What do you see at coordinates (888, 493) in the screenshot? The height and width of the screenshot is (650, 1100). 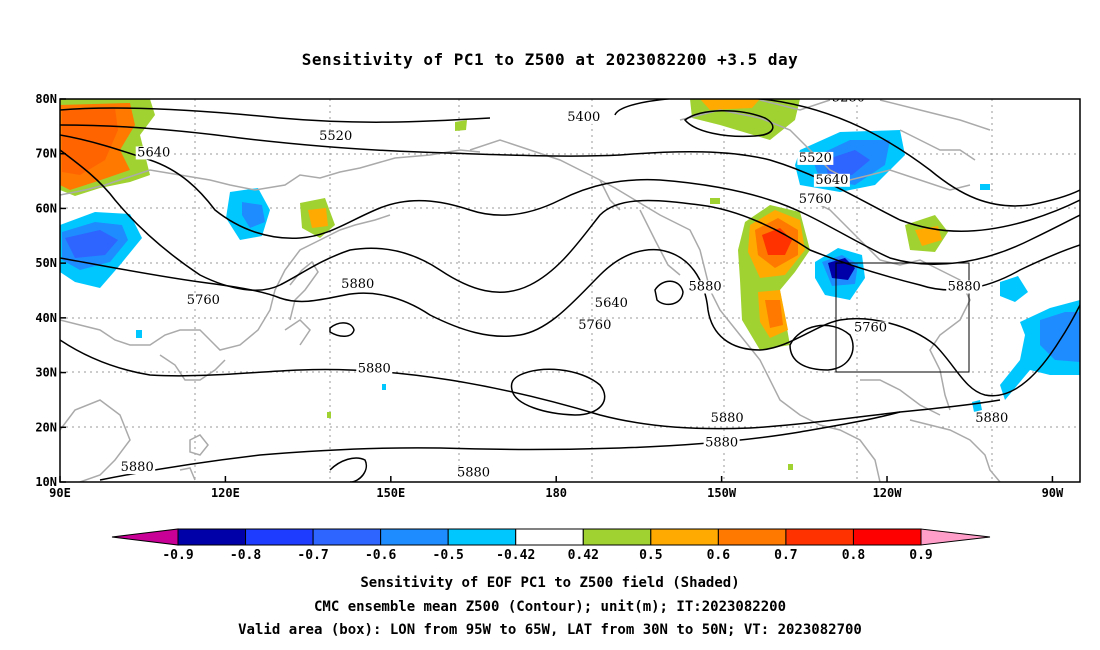 I see `lon-tick-label: 120W` at bounding box center [888, 493].